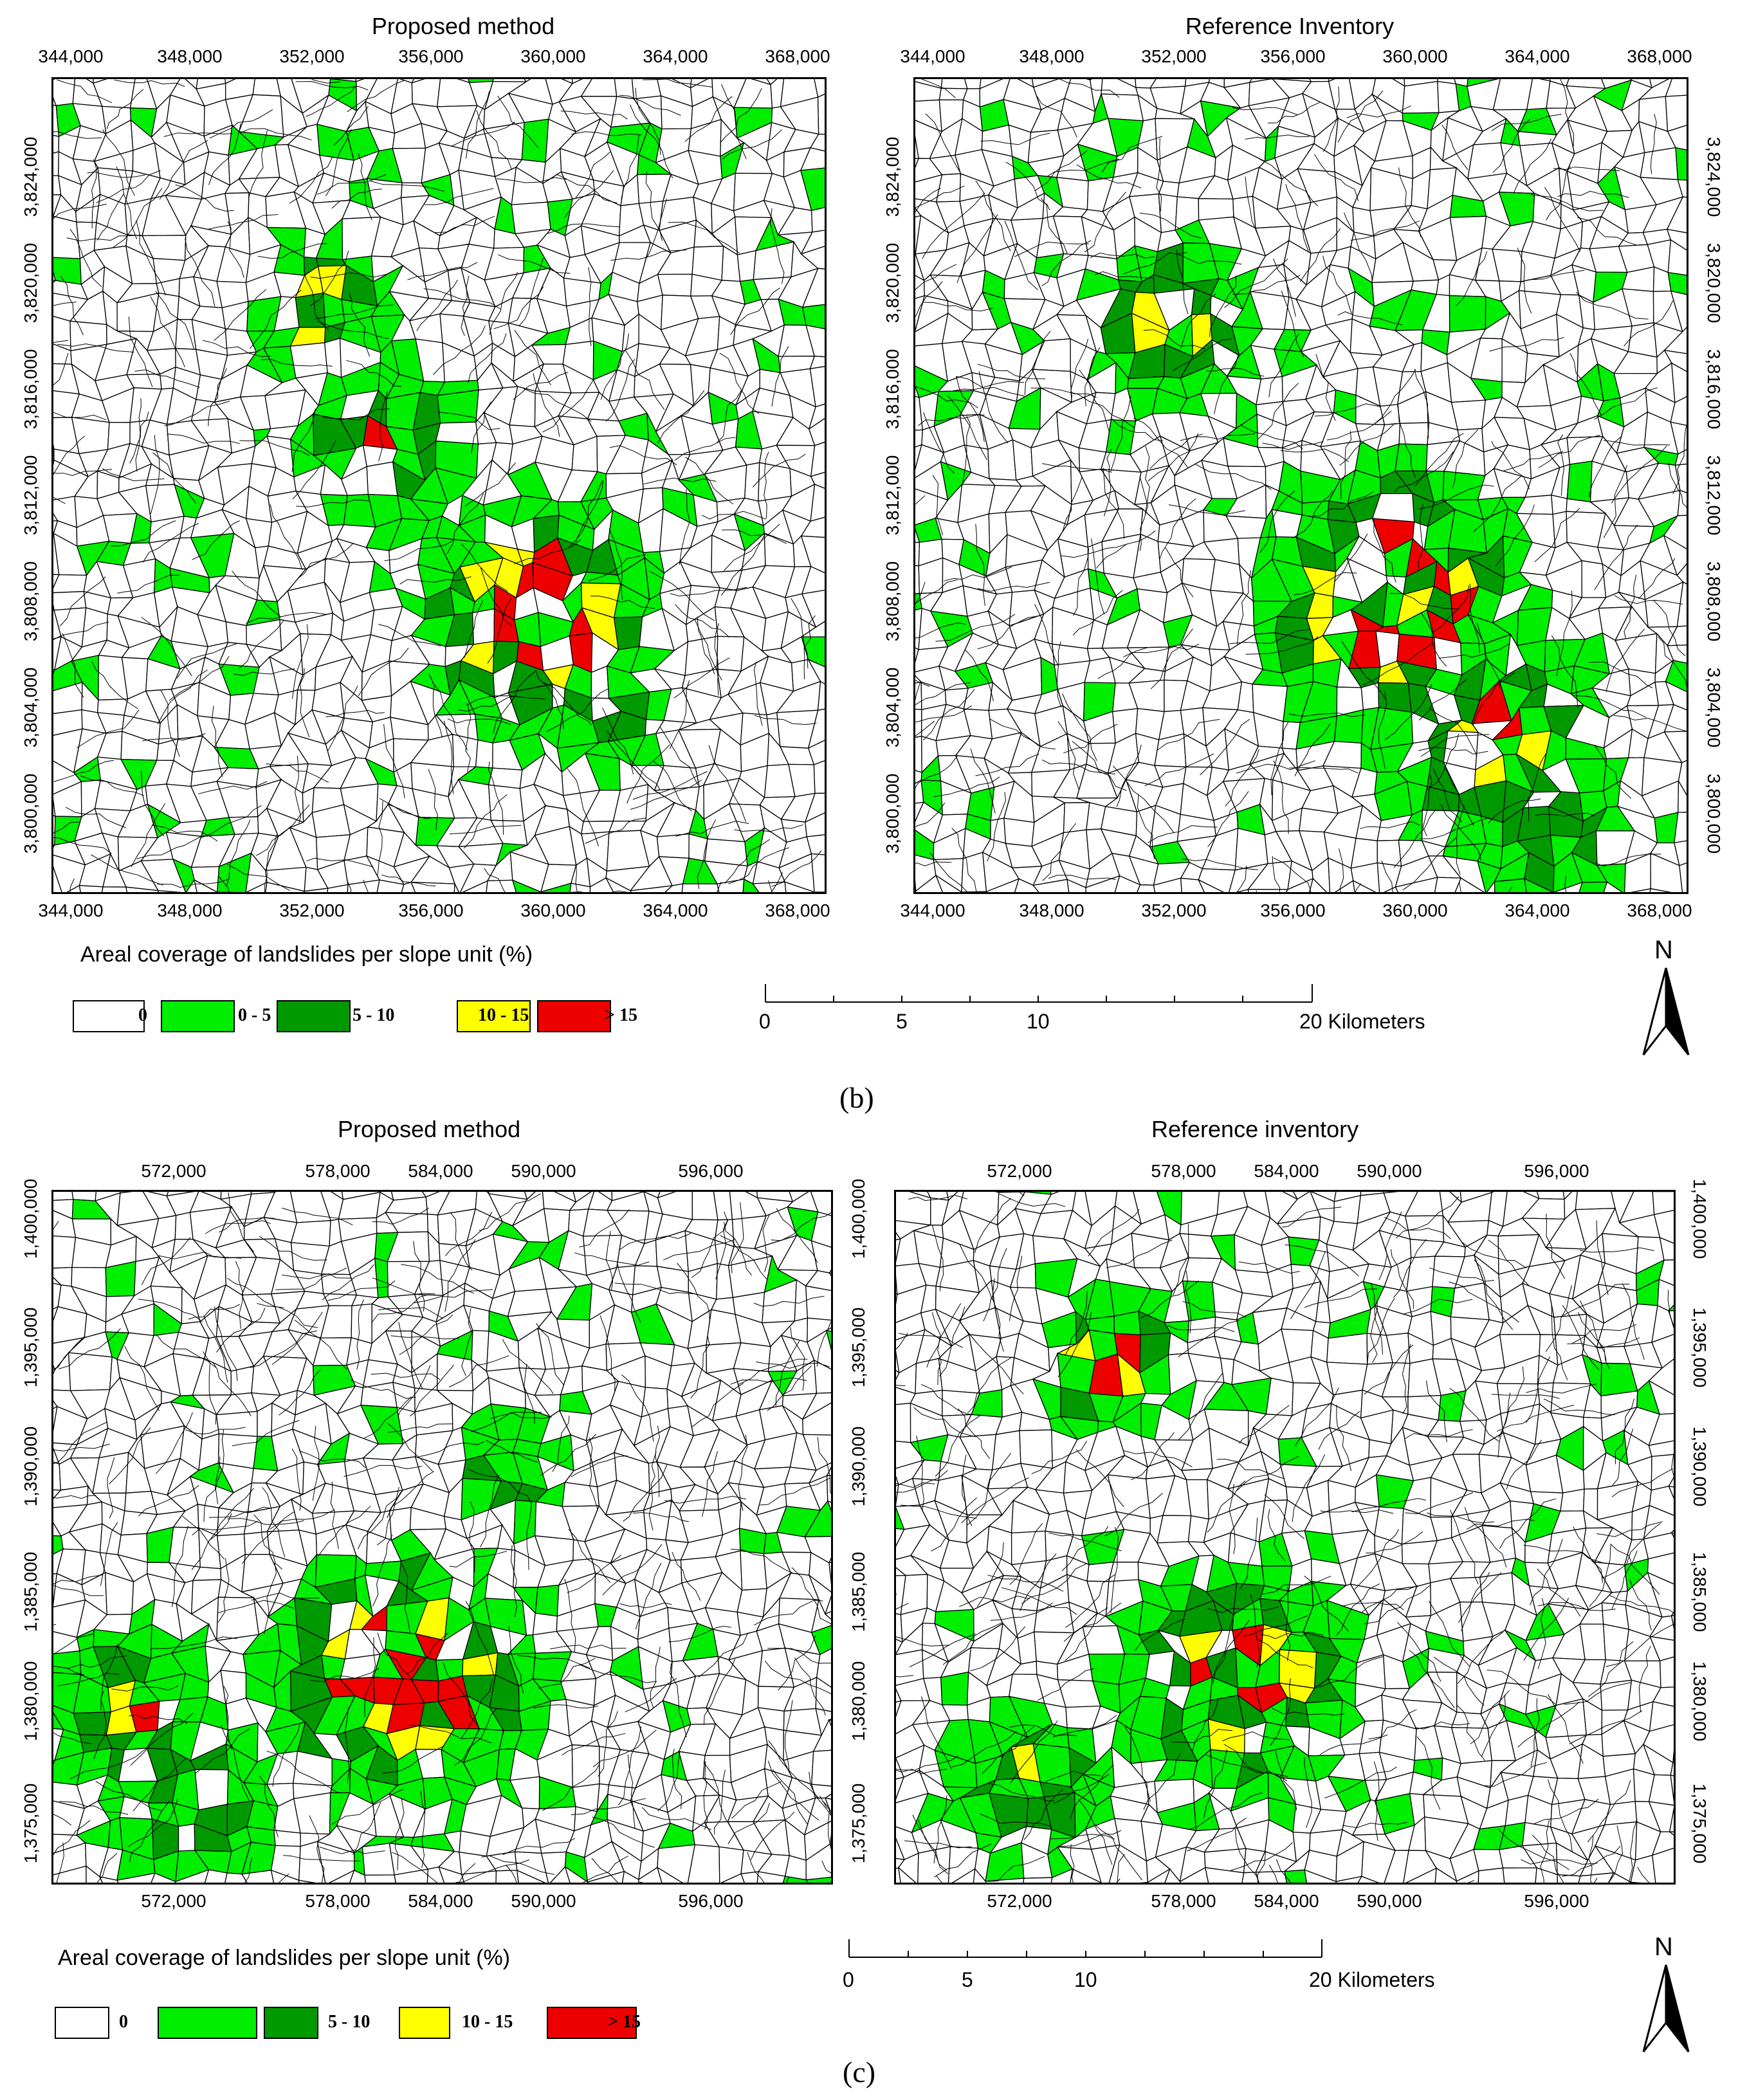  Describe the element at coordinates (893, 601) in the screenshot. I see `y-tick-label: 3,808,000` at that location.